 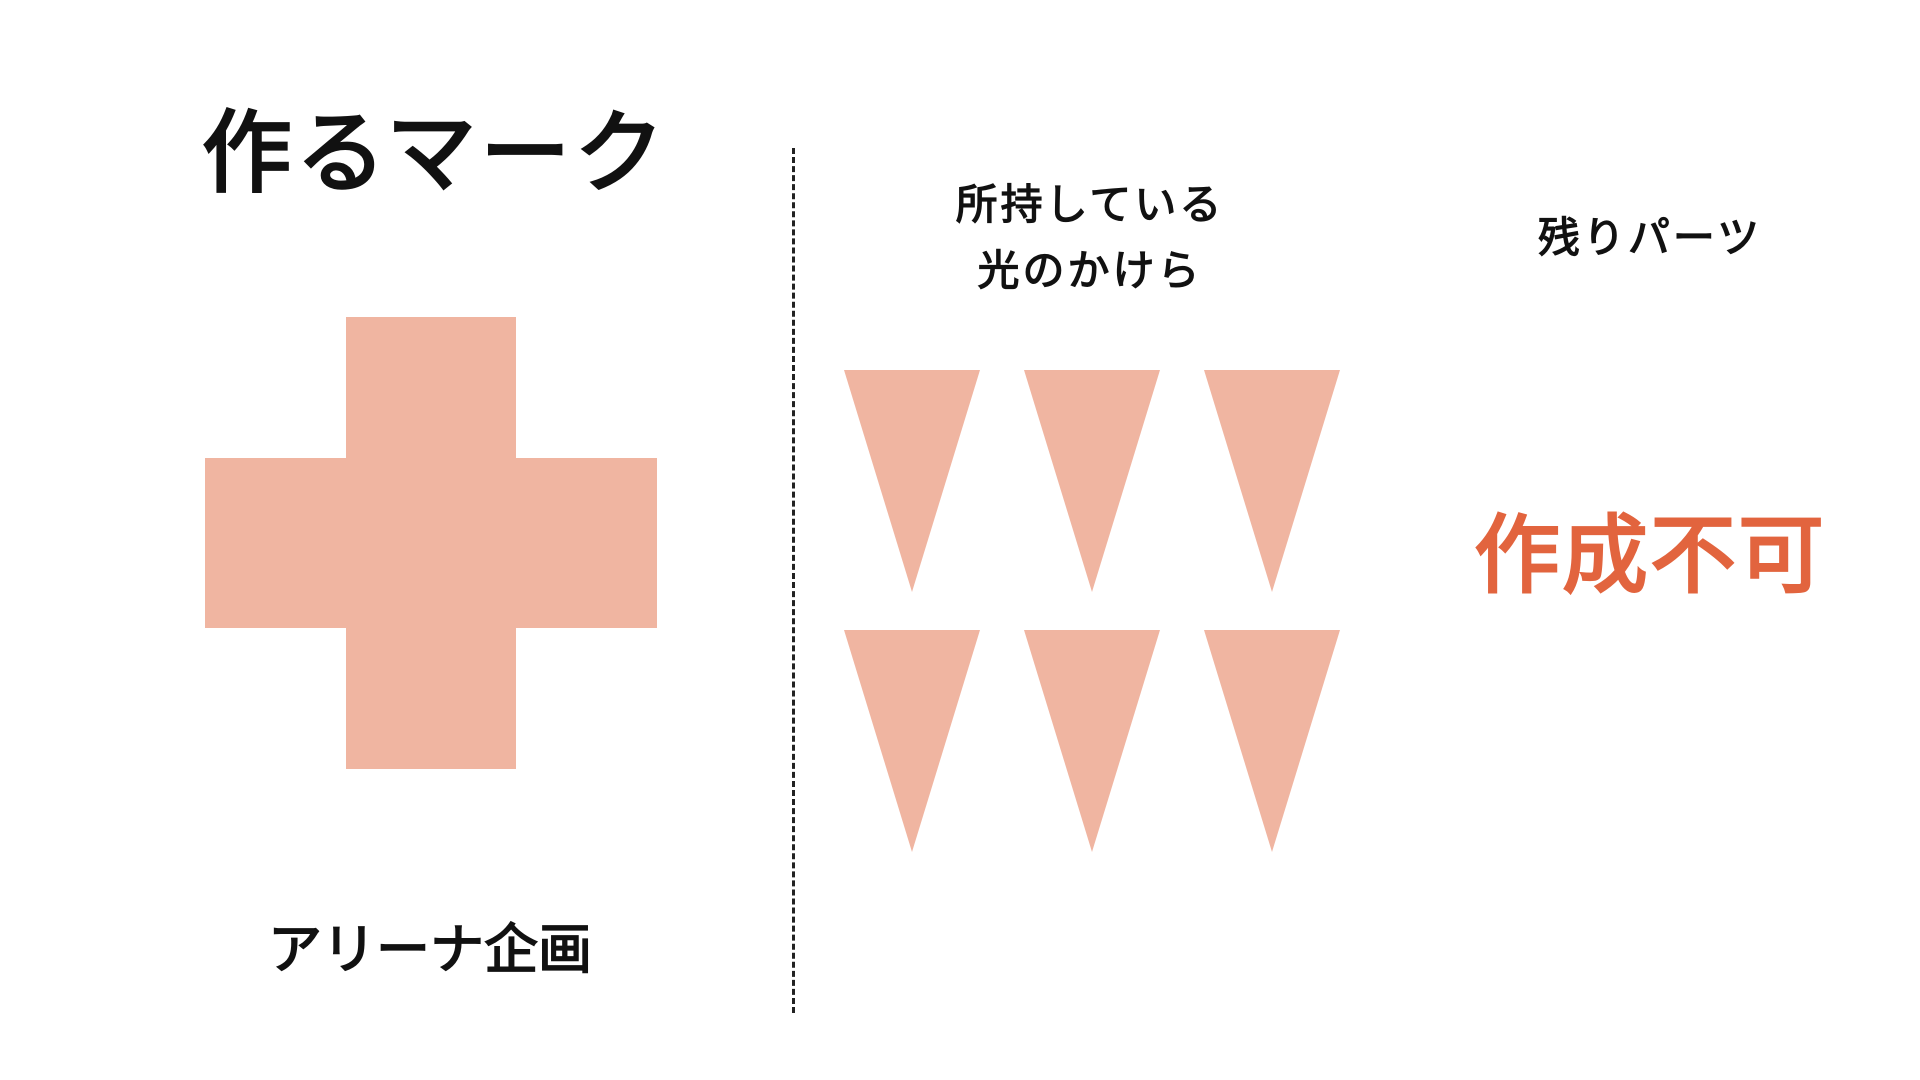 I want to click on owned-shards-label: 所持している 光のかけら, so click(x=1090, y=238).